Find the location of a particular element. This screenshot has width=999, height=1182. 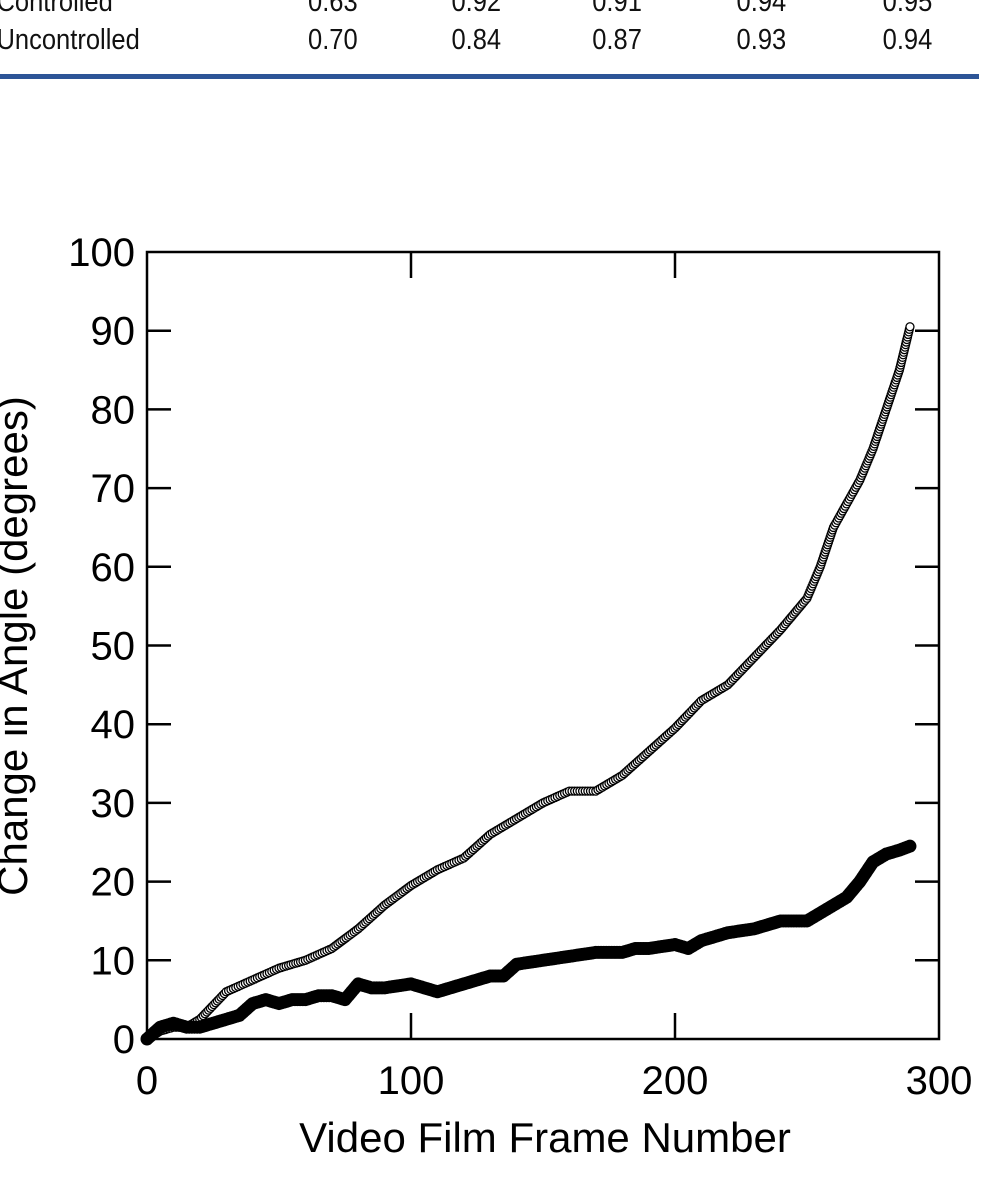

x-tick-label: 0 is located at coordinates (147, 1081).